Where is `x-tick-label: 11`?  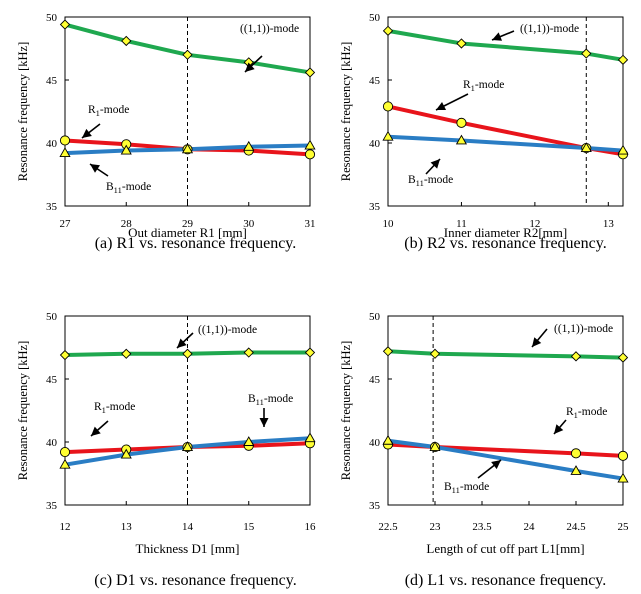
x-tick-label: 11 is located at coordinates (461, 224).